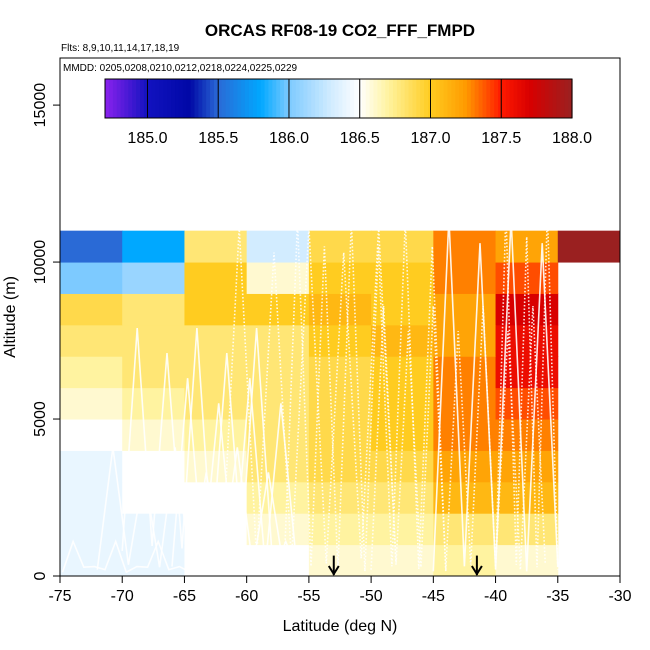  I want to click on x-tick-label: -70, so click(122, 596).